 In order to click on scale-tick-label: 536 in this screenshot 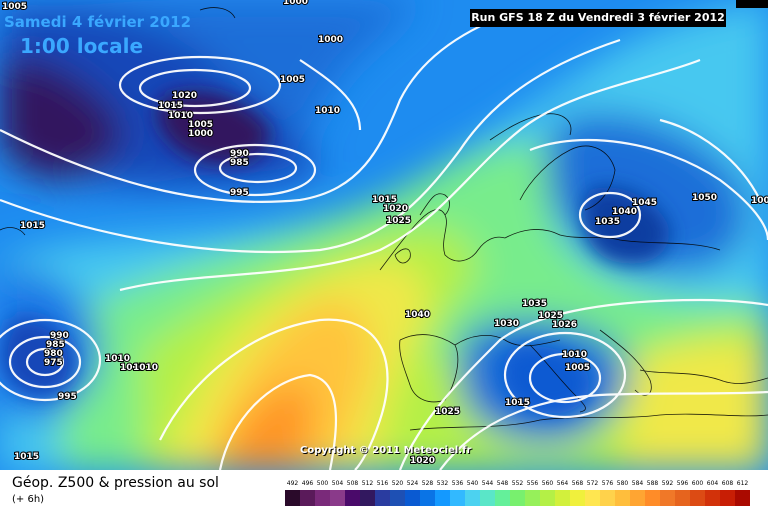, I will do `click(457, 483)`.